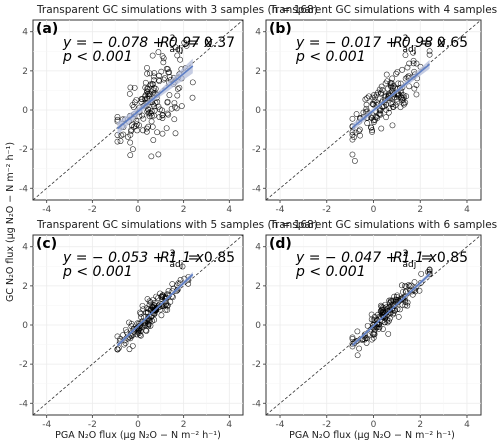 The width and height of the screenshot is (500, 445). I want to click on x-tick-label: 0, so click(374, 210).